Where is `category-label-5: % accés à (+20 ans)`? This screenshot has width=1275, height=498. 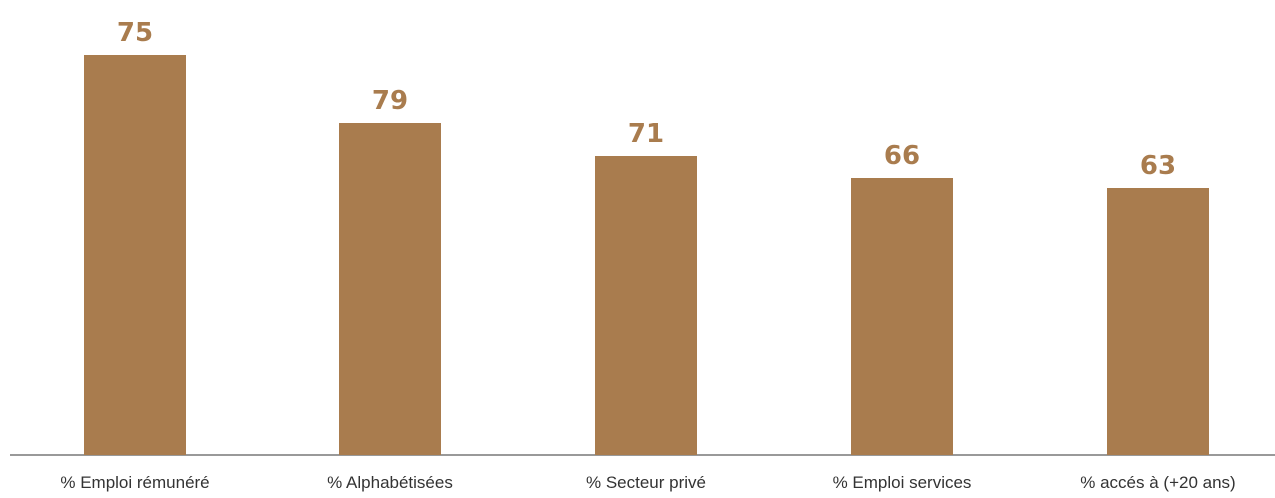 category-label-5: % accés à (+20 ans) is located at coordinates (1157, 482).